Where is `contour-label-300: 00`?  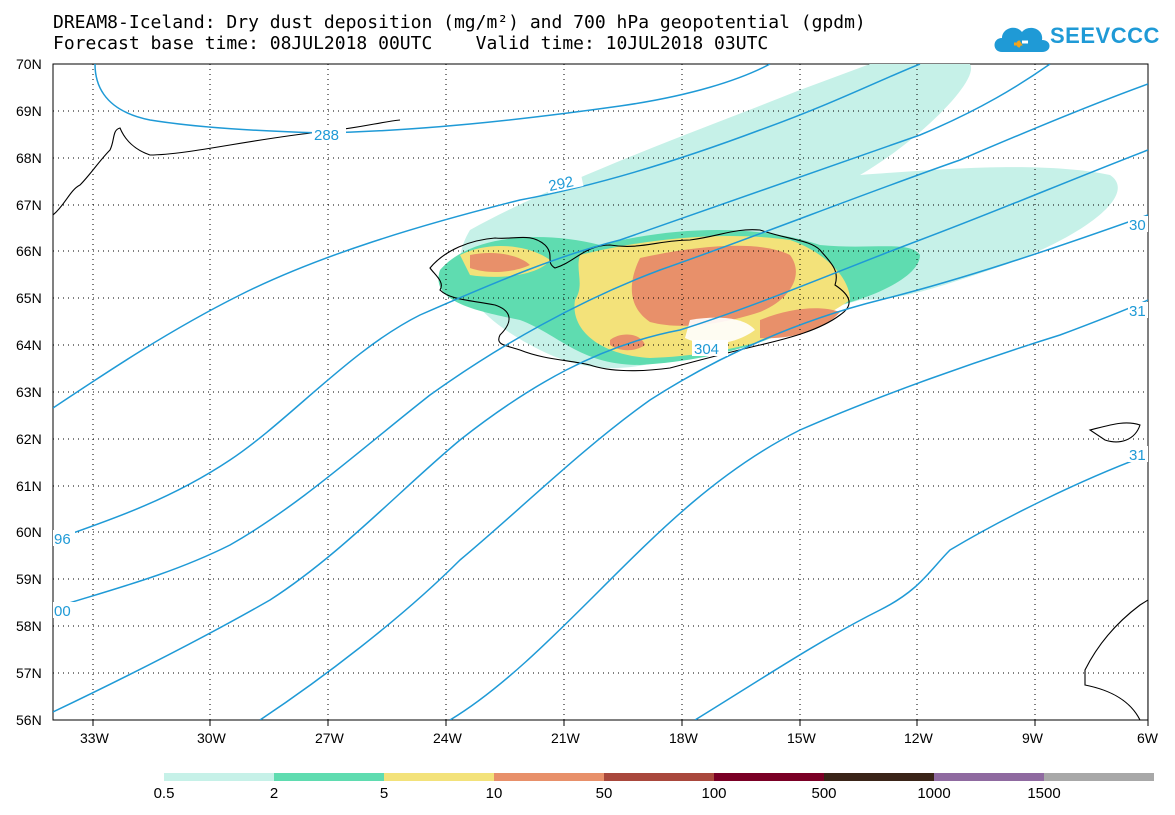
contour-label-300: 00 is located at coordinates (62, 611).